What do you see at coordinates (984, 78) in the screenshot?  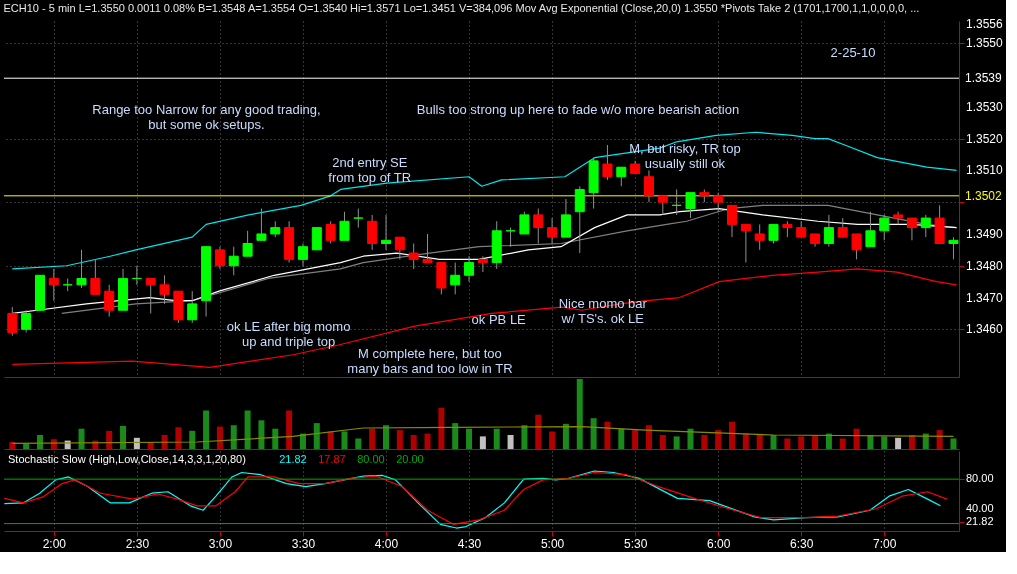 I see `ref-line-label: 1.3539` at bounding box center [984, 78].